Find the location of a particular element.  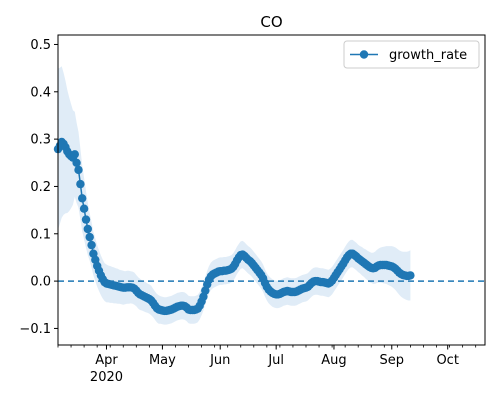

legend-marker-swatch is located at coordinates (364, 54).